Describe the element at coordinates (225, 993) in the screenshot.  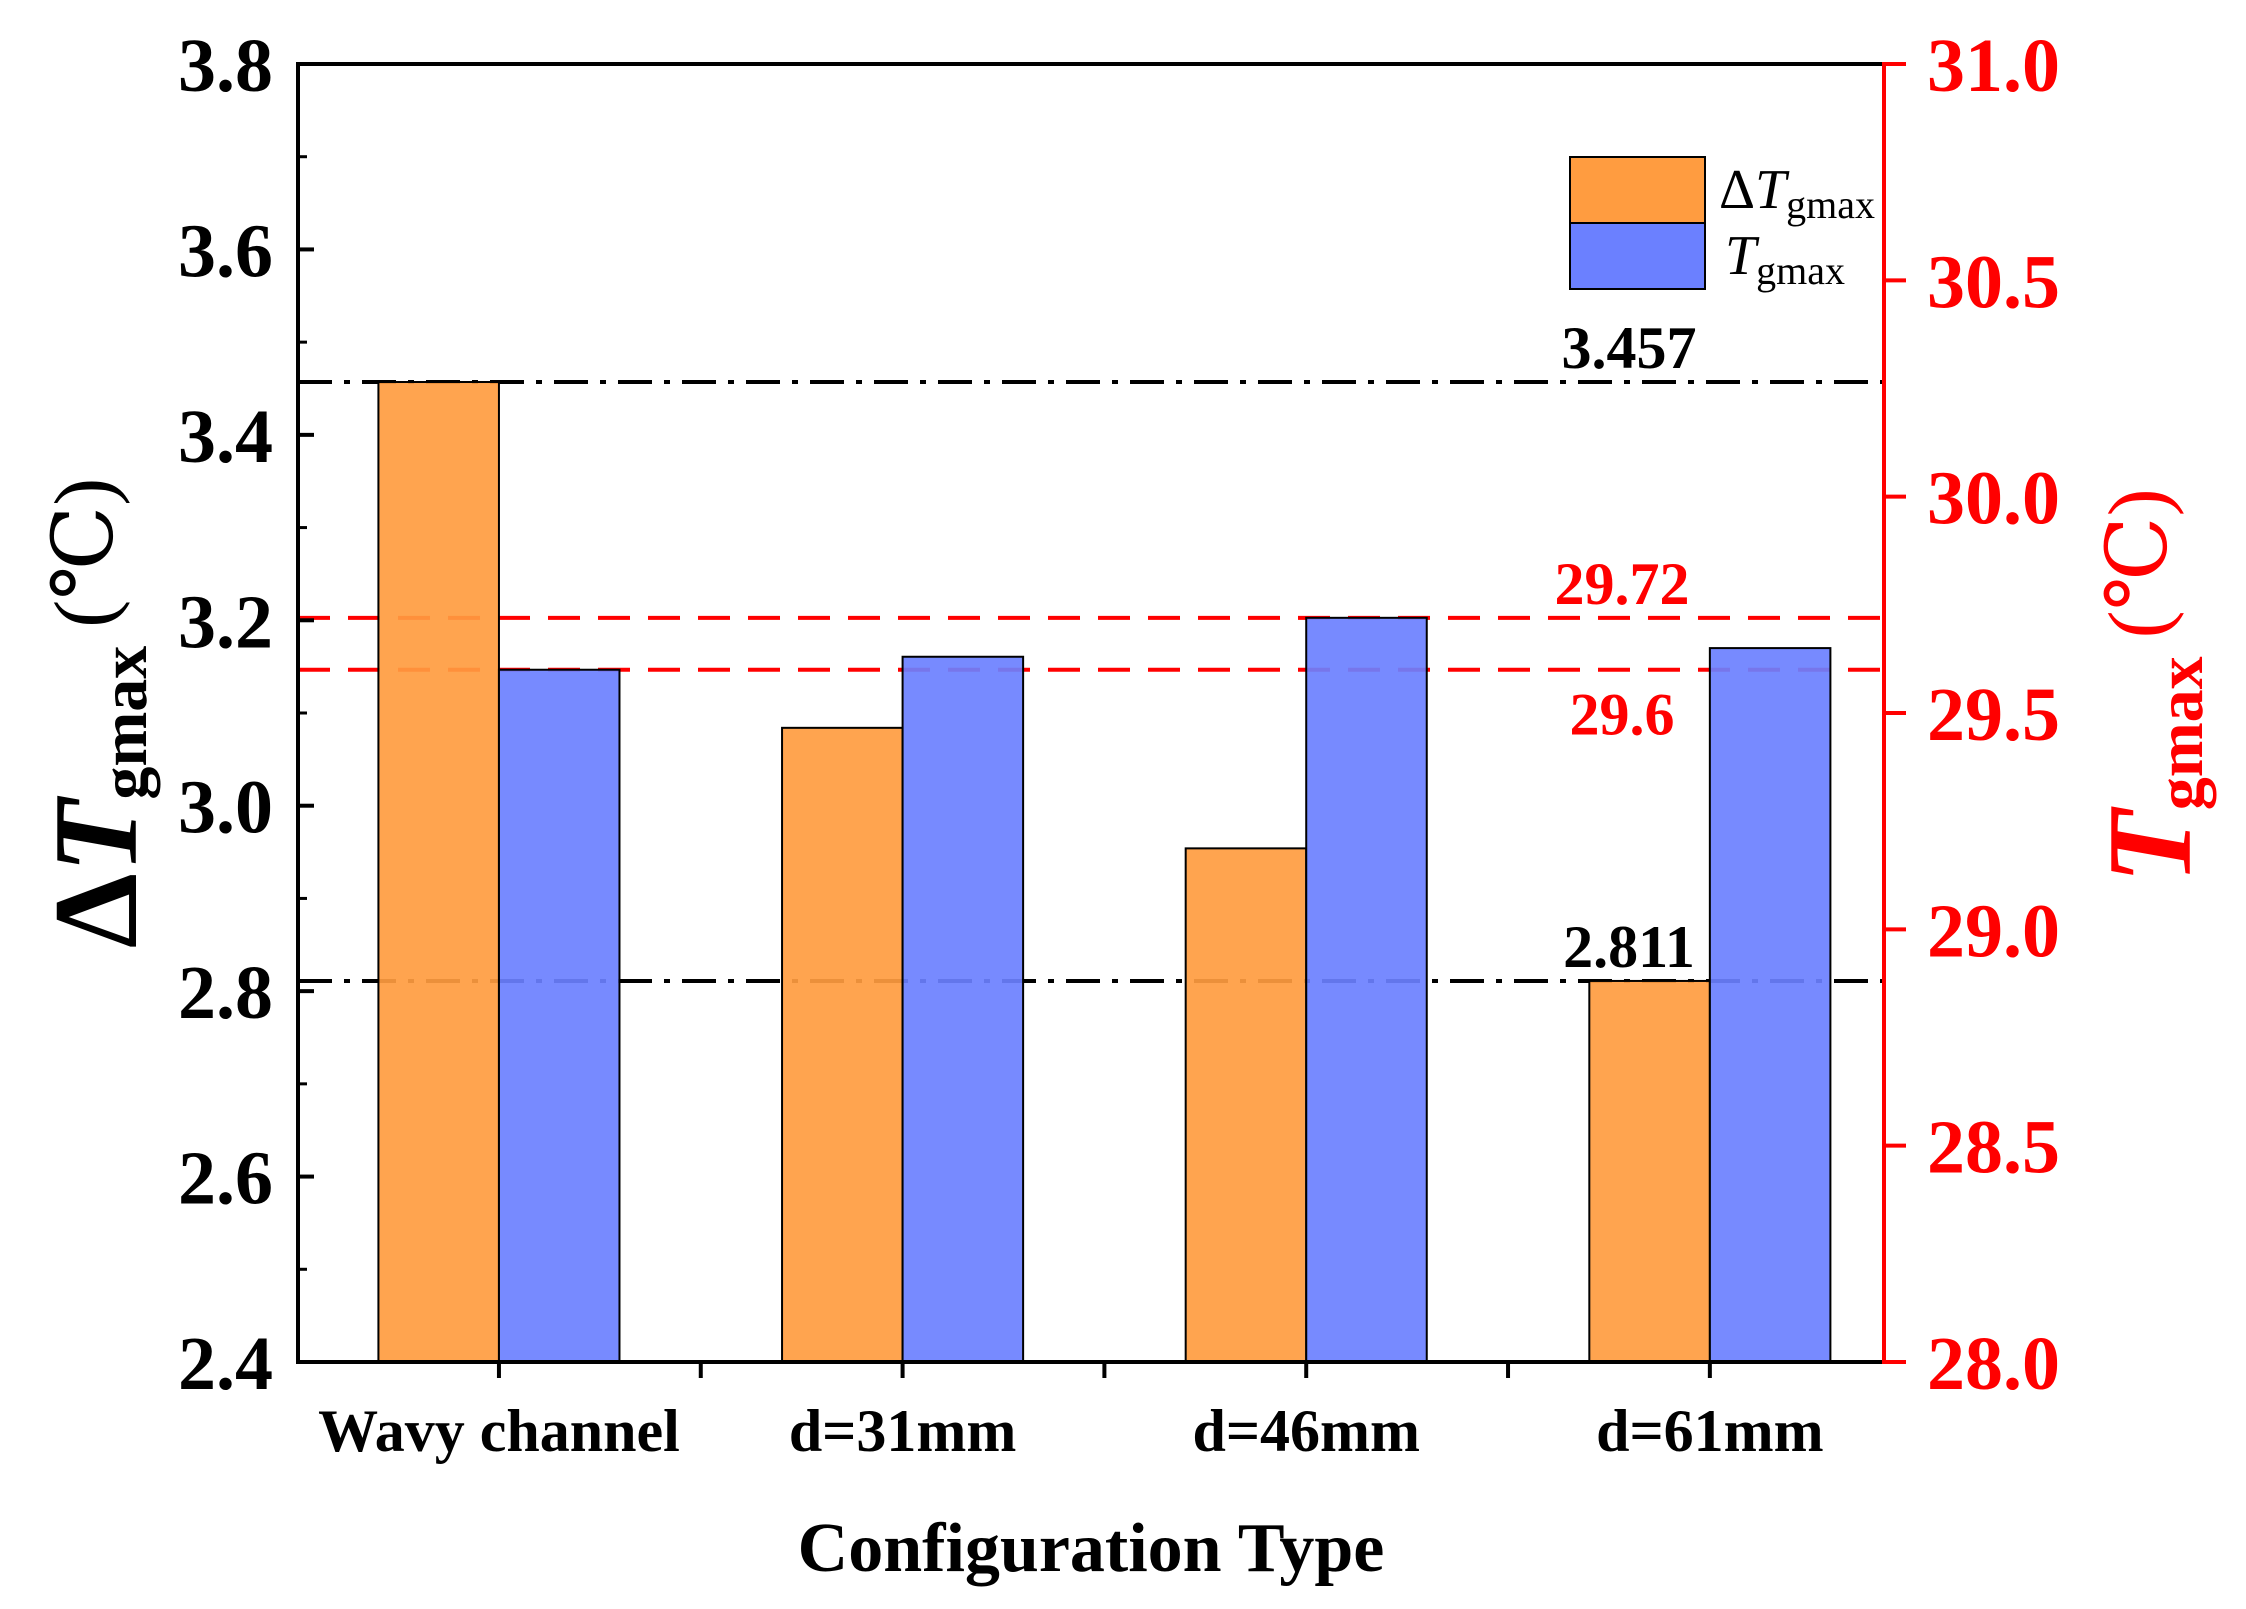
I see `y-tick-label-2: 2.8` at that location.